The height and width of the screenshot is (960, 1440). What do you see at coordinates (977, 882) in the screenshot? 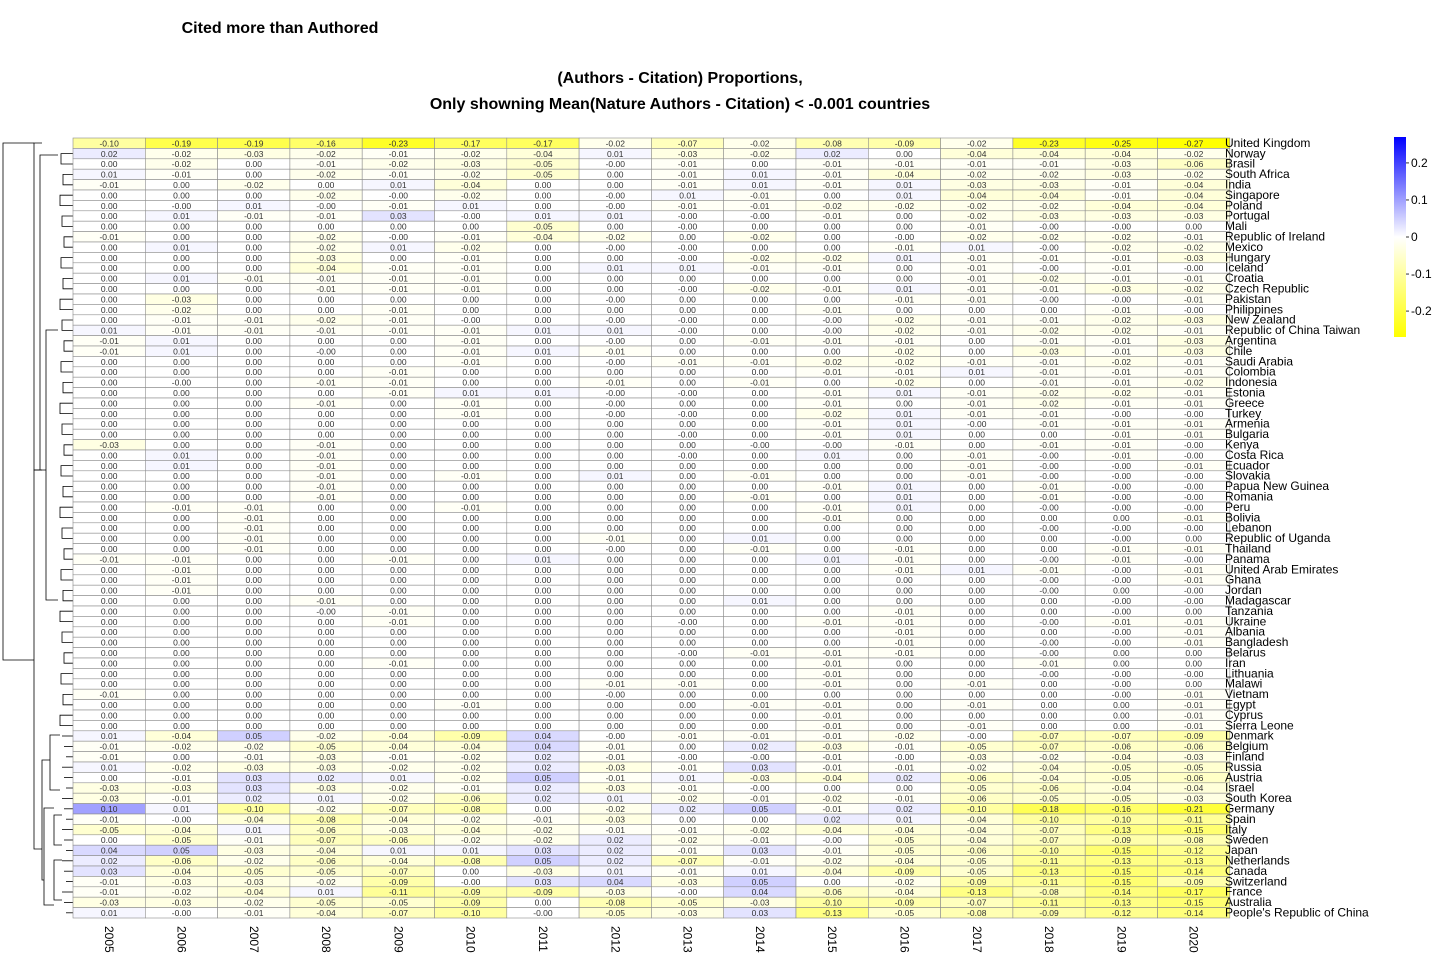
I see `cell-value-label: -0.09` at bounding box center [977, 882].